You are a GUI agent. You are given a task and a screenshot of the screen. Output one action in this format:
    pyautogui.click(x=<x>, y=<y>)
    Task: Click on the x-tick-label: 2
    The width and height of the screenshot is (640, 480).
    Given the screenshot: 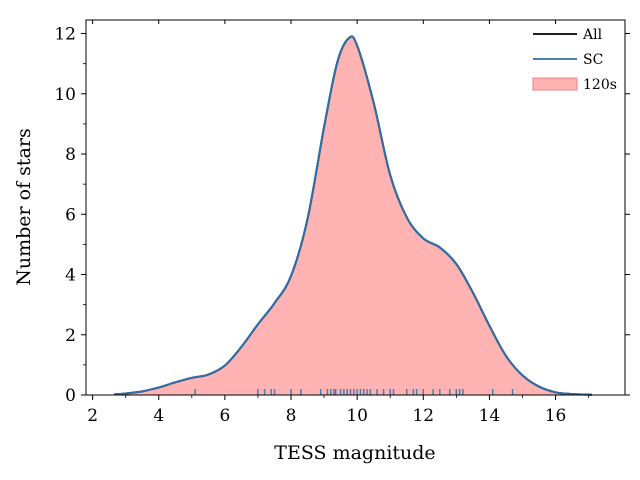 What is the action you would take?
    pyautogui.click(x=92, y=416)
    